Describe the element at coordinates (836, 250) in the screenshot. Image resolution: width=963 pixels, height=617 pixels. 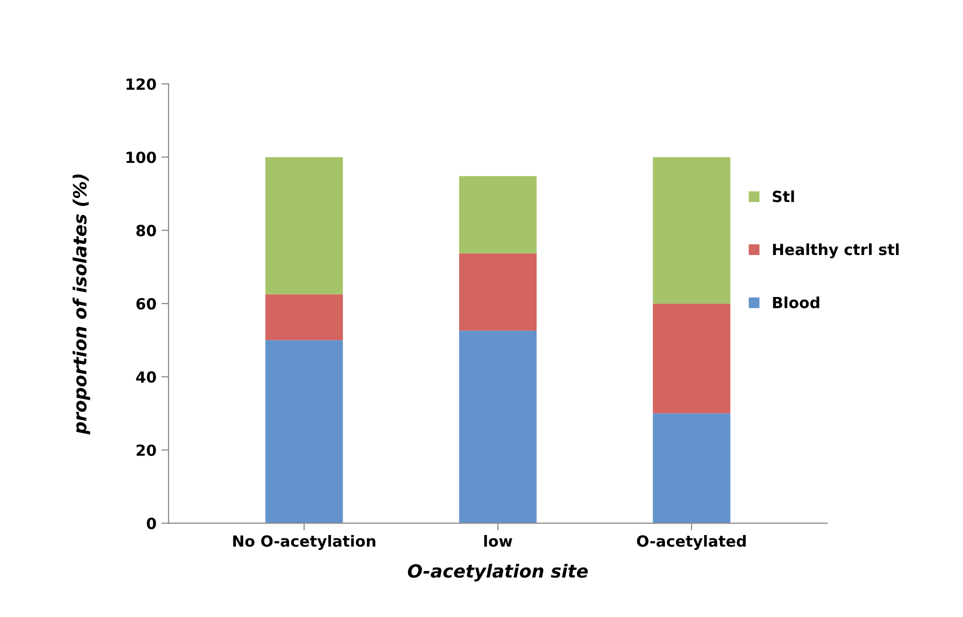
I see `legend-label: Healthy ctrl stl` at that location.